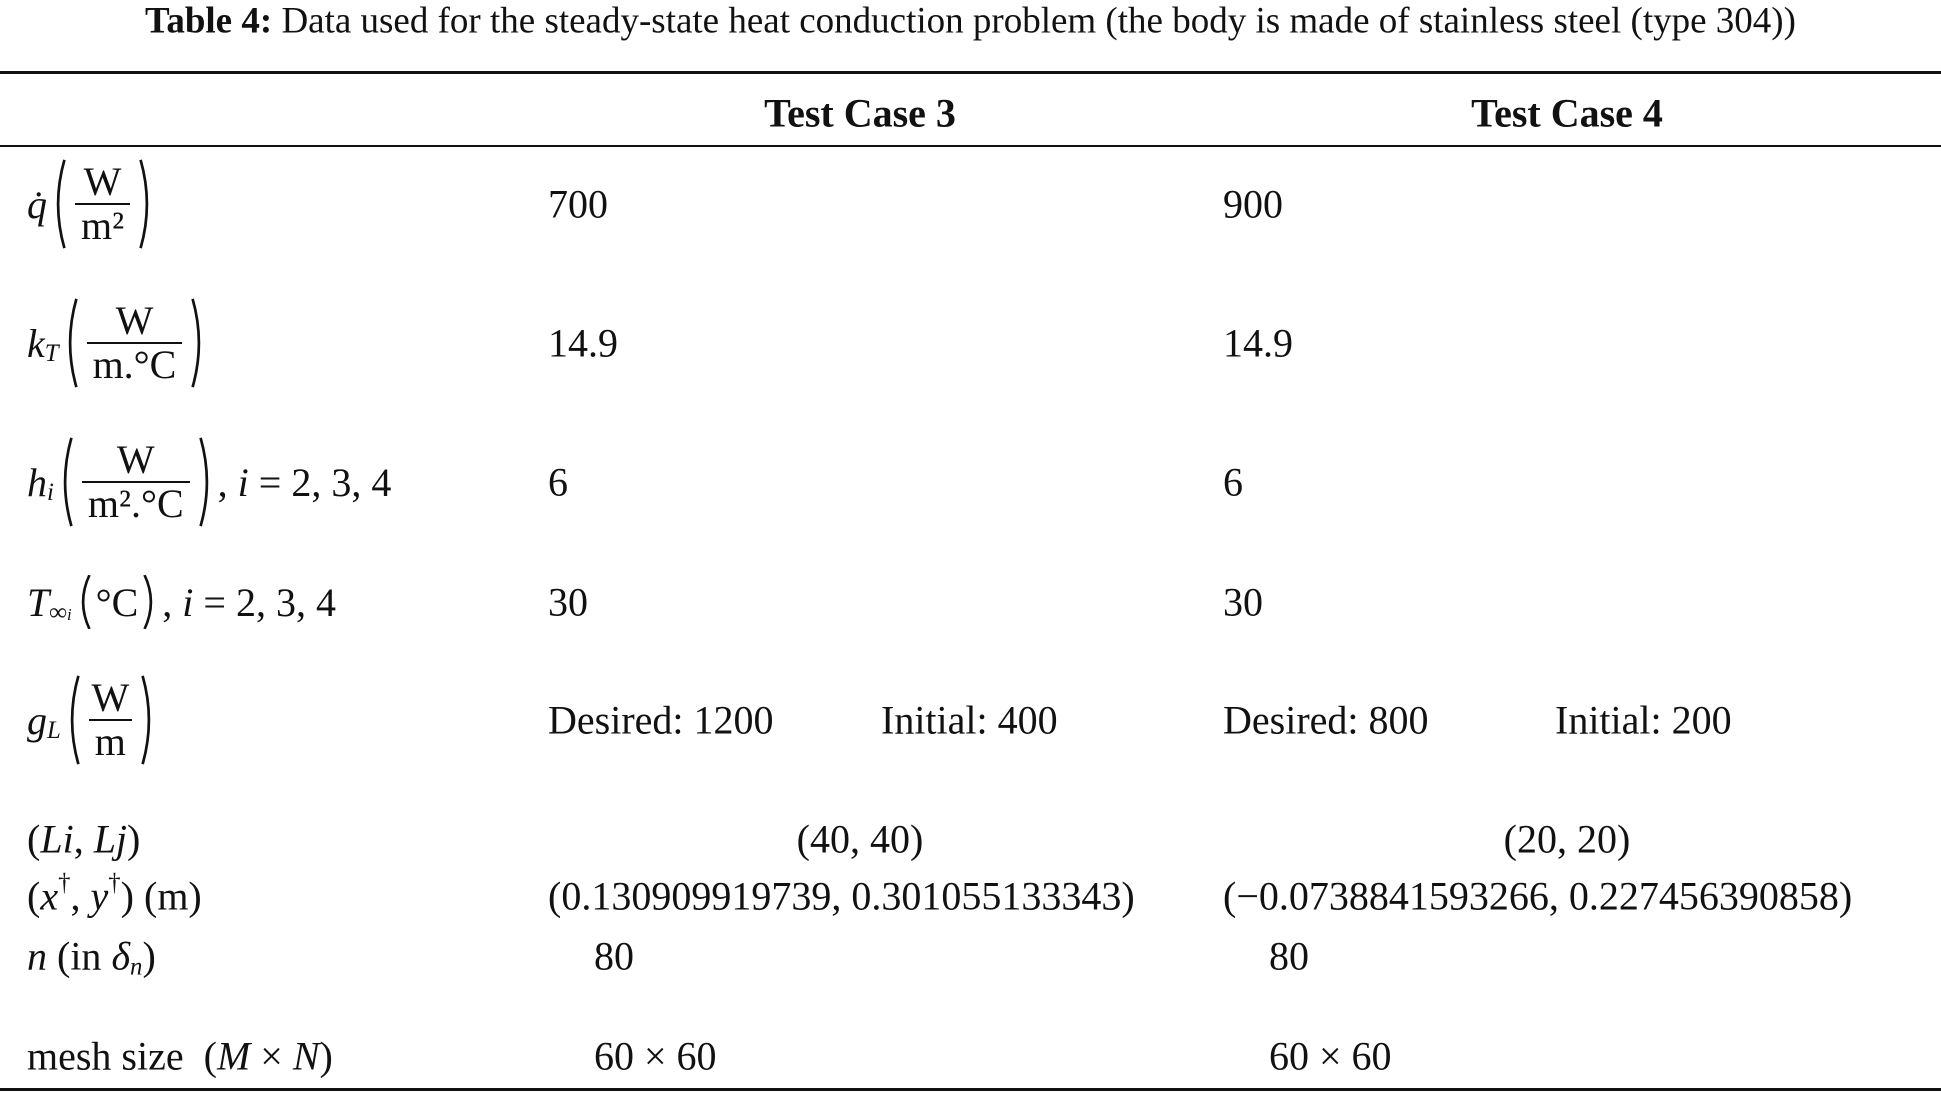 This screenshot has width=1941, height=1093. What do you see at coordinates (276, 21) in the screenshot?
I see `text-part` at bounding box center [276, 21].